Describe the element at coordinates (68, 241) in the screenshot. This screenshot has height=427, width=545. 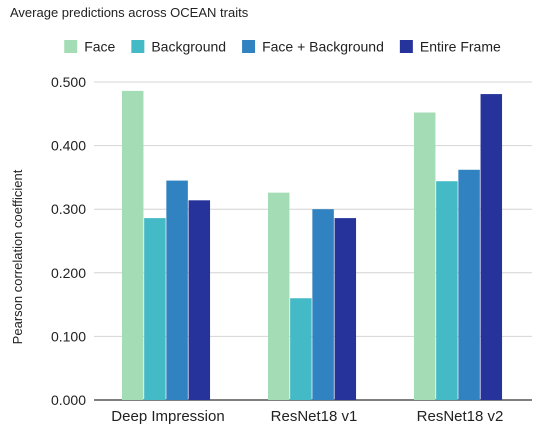
I see `y-axis-ticks: 0.000 0.100 0.200 0.300 0.400 0.500` at that location.